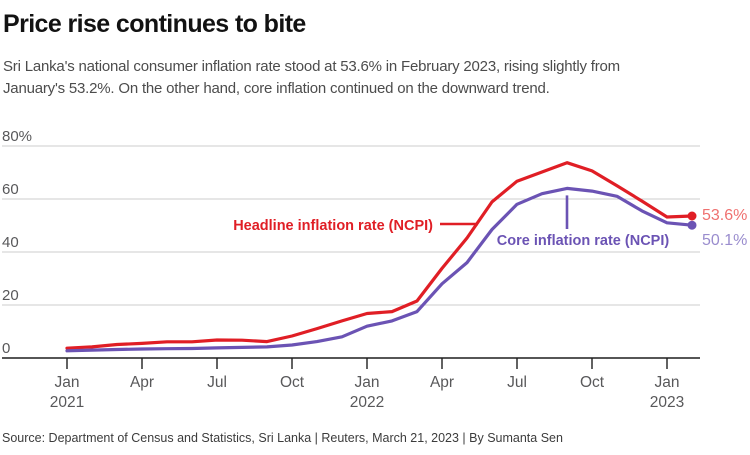 The height and width of the screenshot is (455, 750). Describe the element at coordinates (154, 24) in the screenshot. I see `page-title: Price rise continues to bite` at that location.